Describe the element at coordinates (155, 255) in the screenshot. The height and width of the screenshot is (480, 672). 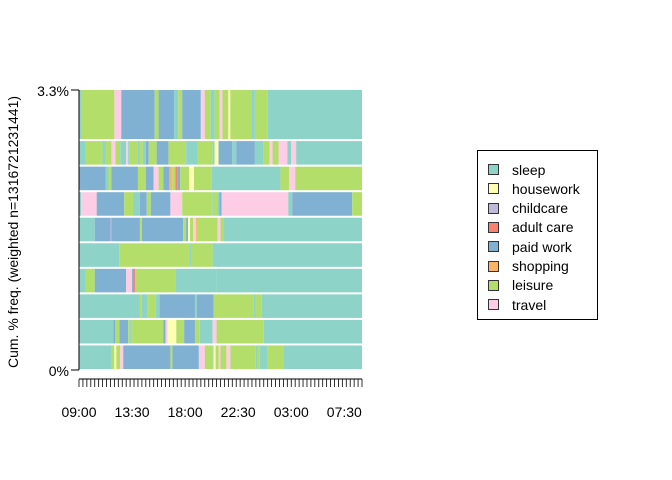
I see `sequence-6-spell-leisure` at that location.